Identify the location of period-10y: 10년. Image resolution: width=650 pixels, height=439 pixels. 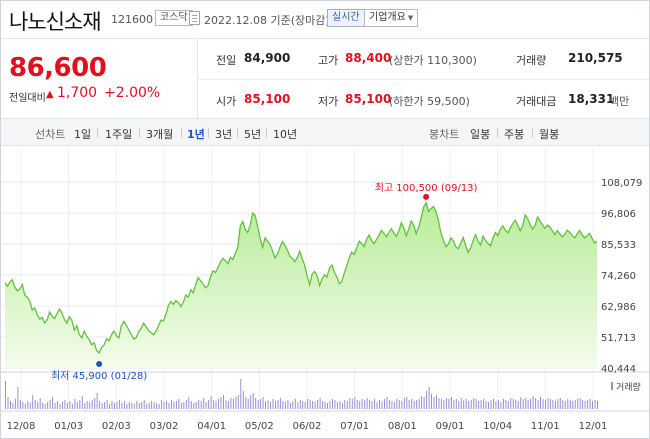
(285, 134).